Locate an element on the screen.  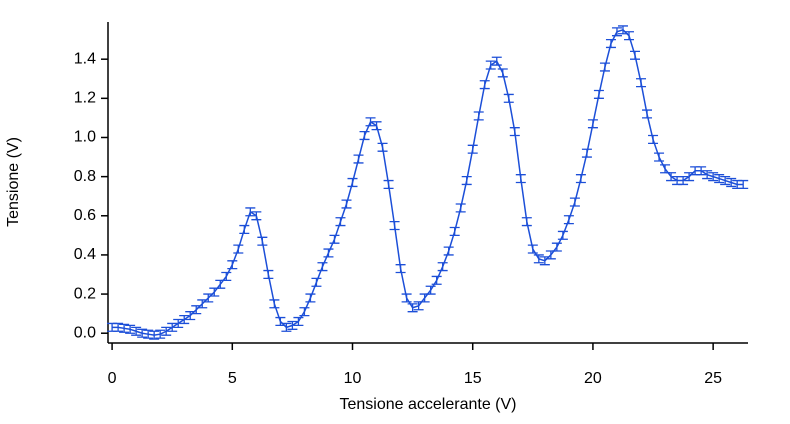
x-axis-label: Tensione accelerante (V) is located at coordinates (428, 404).